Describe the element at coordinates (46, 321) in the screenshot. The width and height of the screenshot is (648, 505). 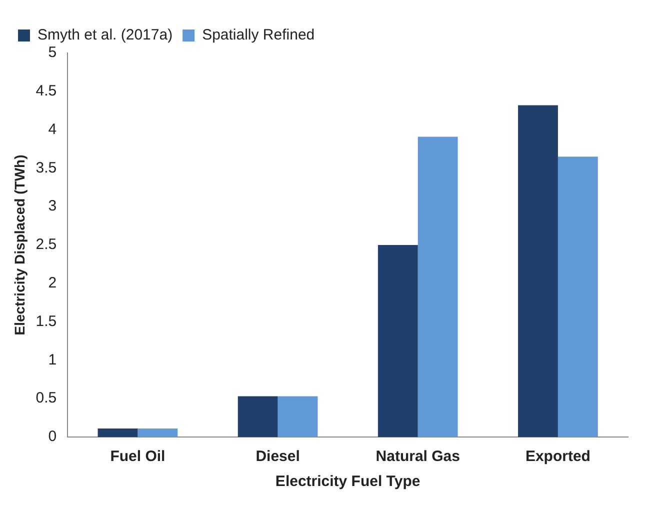
I see `y-tick-label: 1.5` at that location.